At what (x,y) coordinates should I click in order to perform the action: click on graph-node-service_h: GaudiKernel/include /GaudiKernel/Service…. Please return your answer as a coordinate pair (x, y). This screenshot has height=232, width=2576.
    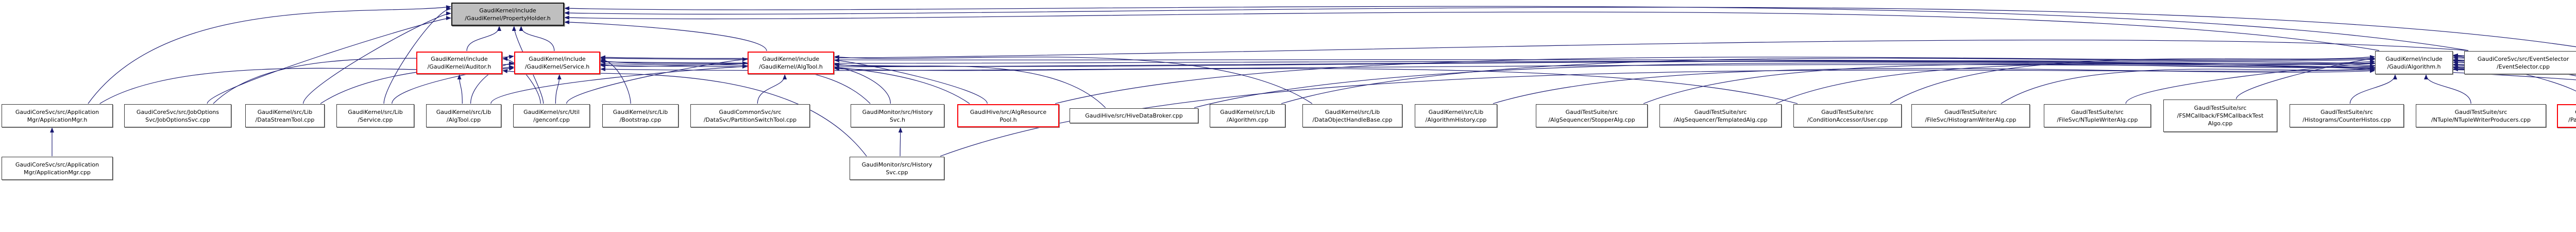
    Looking at the image, I should click on (557, 63).